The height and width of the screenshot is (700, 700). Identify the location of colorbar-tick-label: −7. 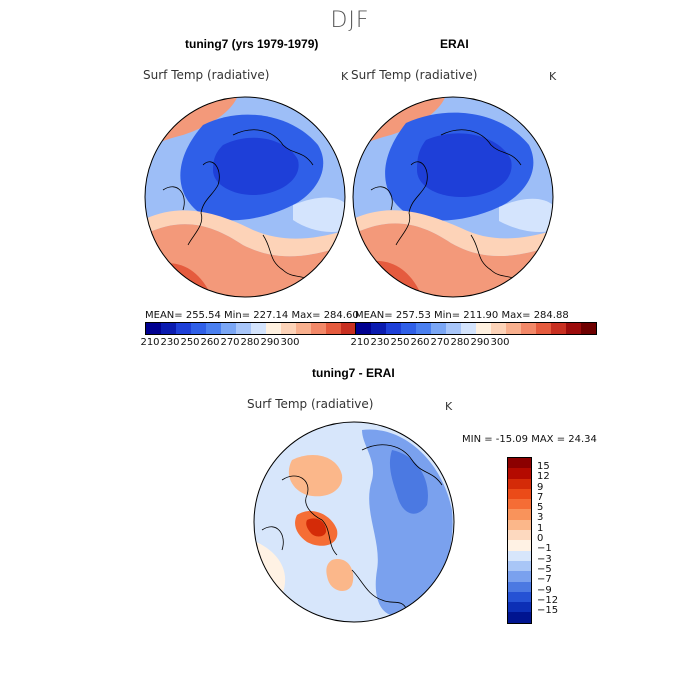
(544, 580).